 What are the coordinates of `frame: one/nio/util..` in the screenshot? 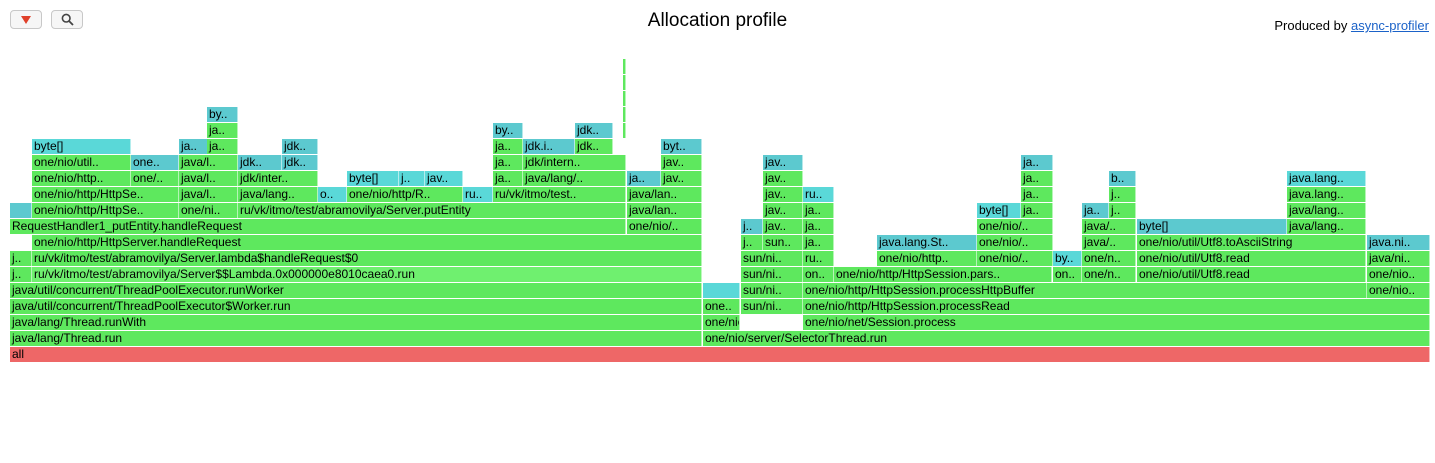 It's located at (81, 162).